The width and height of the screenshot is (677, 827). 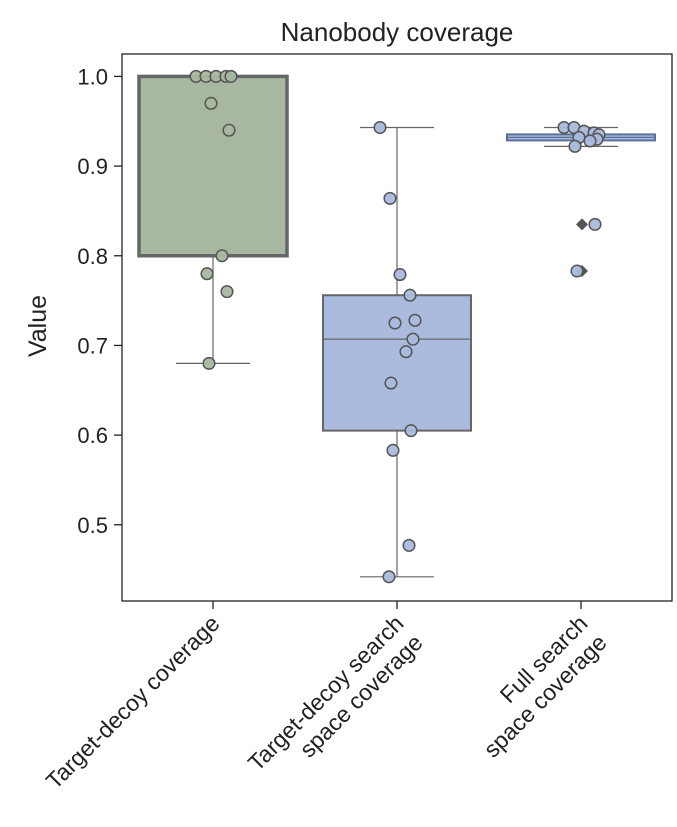 I want to click on y-tick-label: 0.7, so click(x=92, y=345).